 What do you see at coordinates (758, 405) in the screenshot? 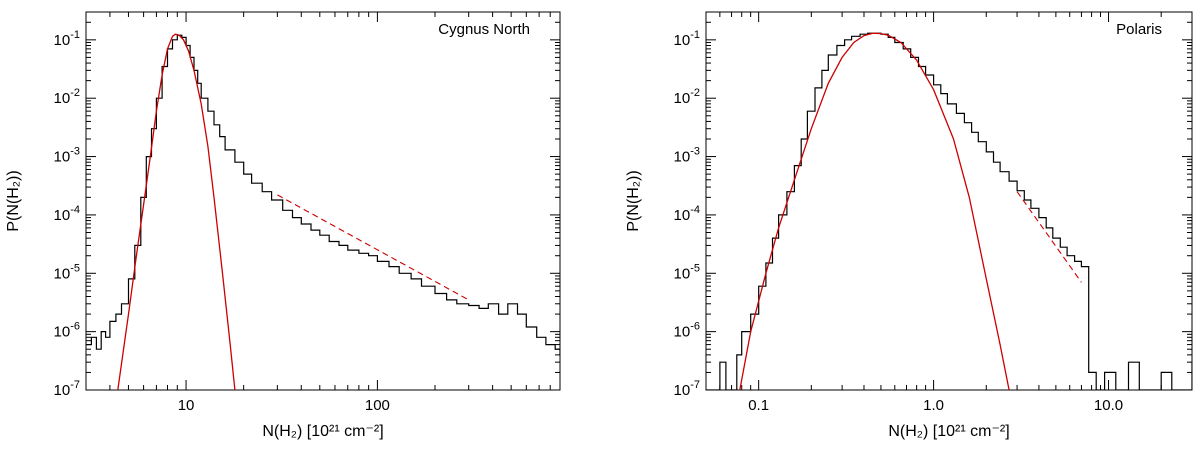
I see `x-tick-label: 0.1` at bounding box center [758, 405].